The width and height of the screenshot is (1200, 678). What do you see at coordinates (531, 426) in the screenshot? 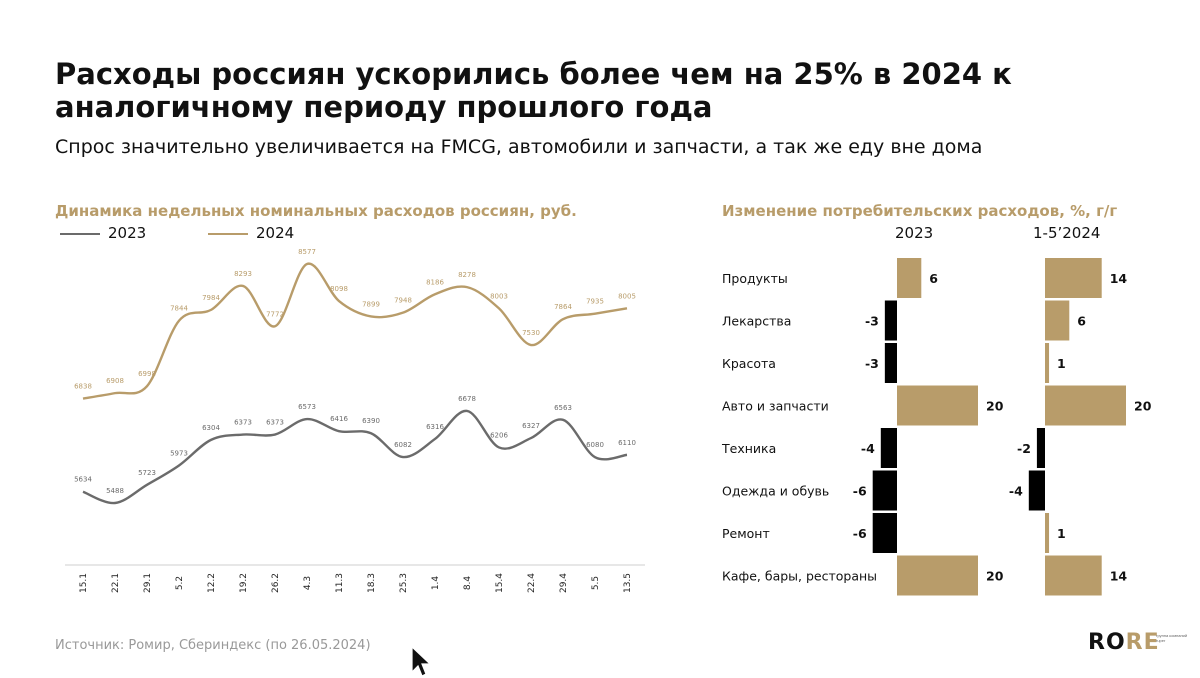
I see `data-label-2023-22.4: 6327` at bounding box center [531, 426].